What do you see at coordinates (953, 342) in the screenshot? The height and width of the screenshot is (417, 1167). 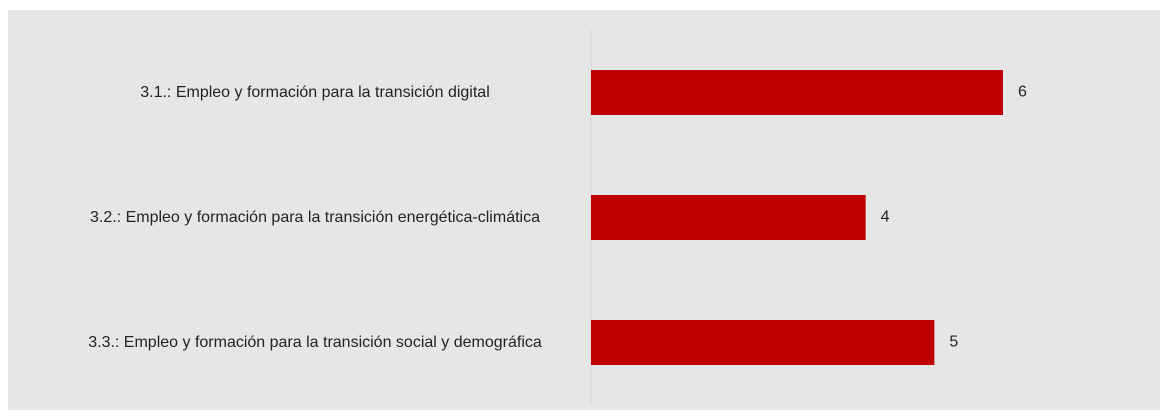 I see `value-label: 5` at bounding box center [953, 342].